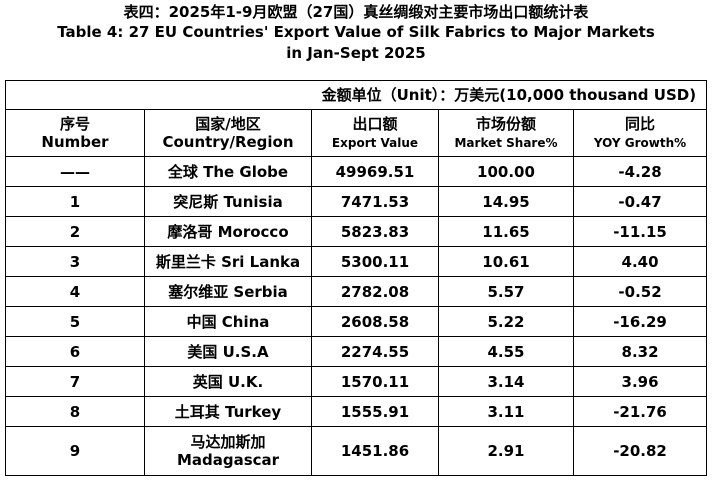  Describe the element at coordinates (356, 12) in the screenshot. I see `title-chinese: 表四：2025年1-9月欧盟（27国）真丝绸缎对主要市场出口额统计表` at that location.